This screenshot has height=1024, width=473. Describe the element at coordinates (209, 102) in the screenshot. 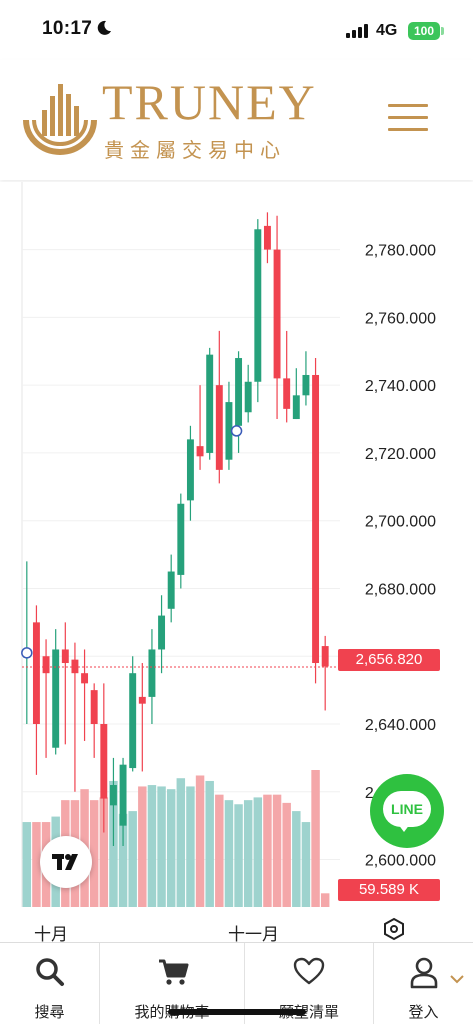

I see `brand-name: TRUNEY` at that location.